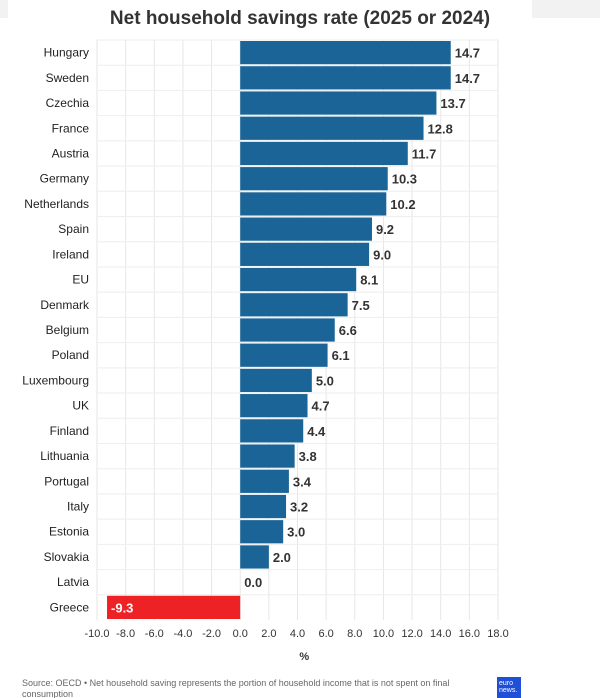 The image size is (600, 698). I want to click on value-label-greece: -9.3, so click(122, 607).